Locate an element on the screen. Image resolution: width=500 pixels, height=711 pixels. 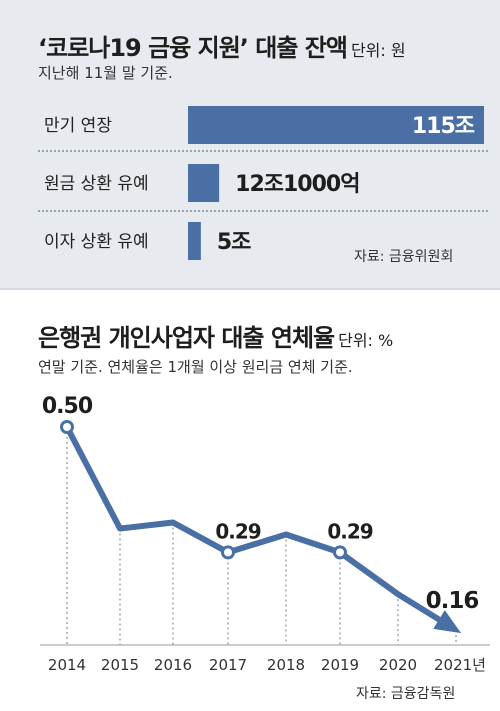
delinquency-unit: 단위: % is located at coordinates (366, 340).